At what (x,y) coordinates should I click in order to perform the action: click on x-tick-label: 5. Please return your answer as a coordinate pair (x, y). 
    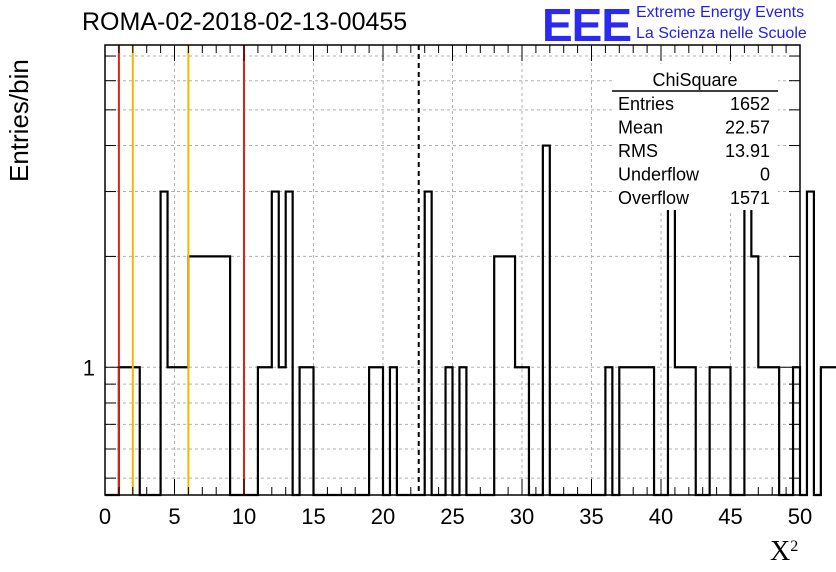
    Looking at the image, I should click on (174, 516).